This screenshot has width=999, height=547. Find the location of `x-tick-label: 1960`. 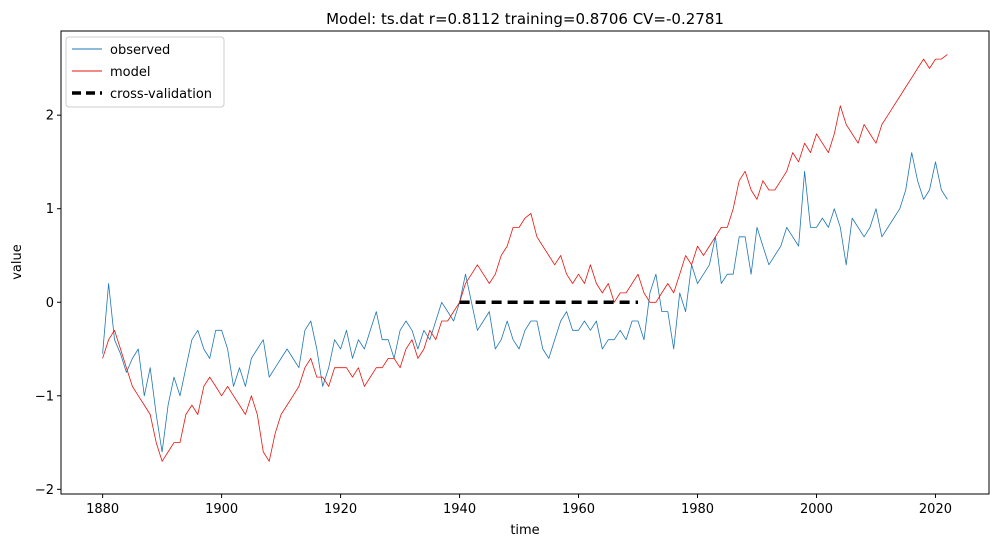

x-tick-label: 1960 is located at coordinates (578, 509).